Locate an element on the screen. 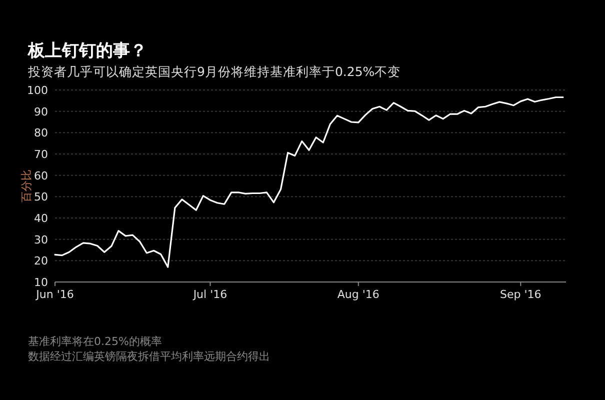 This screenshot has height=400, width=605. x-tick-label: Jun '16 is located at coordinates (54, 294).